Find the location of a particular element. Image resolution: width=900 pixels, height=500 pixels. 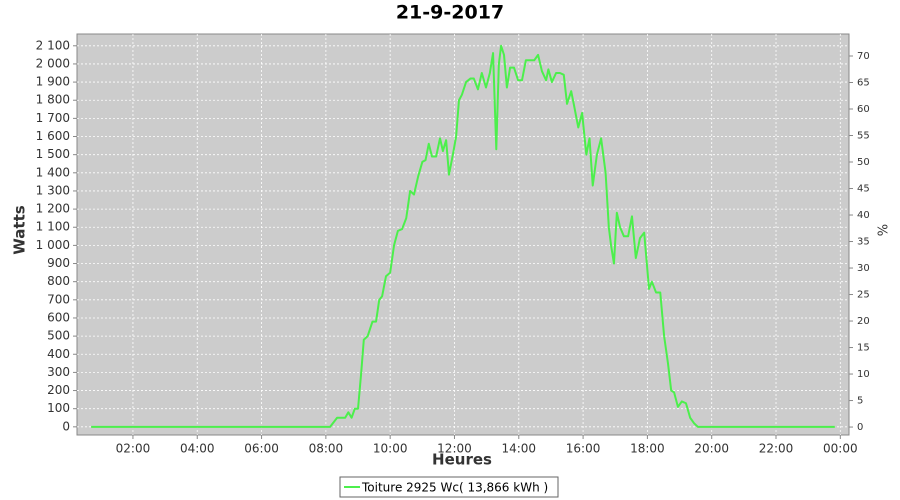

legend-label: Toiture 2925 Wc( 13,866 kWh ) is located at coordinates (454, 488).